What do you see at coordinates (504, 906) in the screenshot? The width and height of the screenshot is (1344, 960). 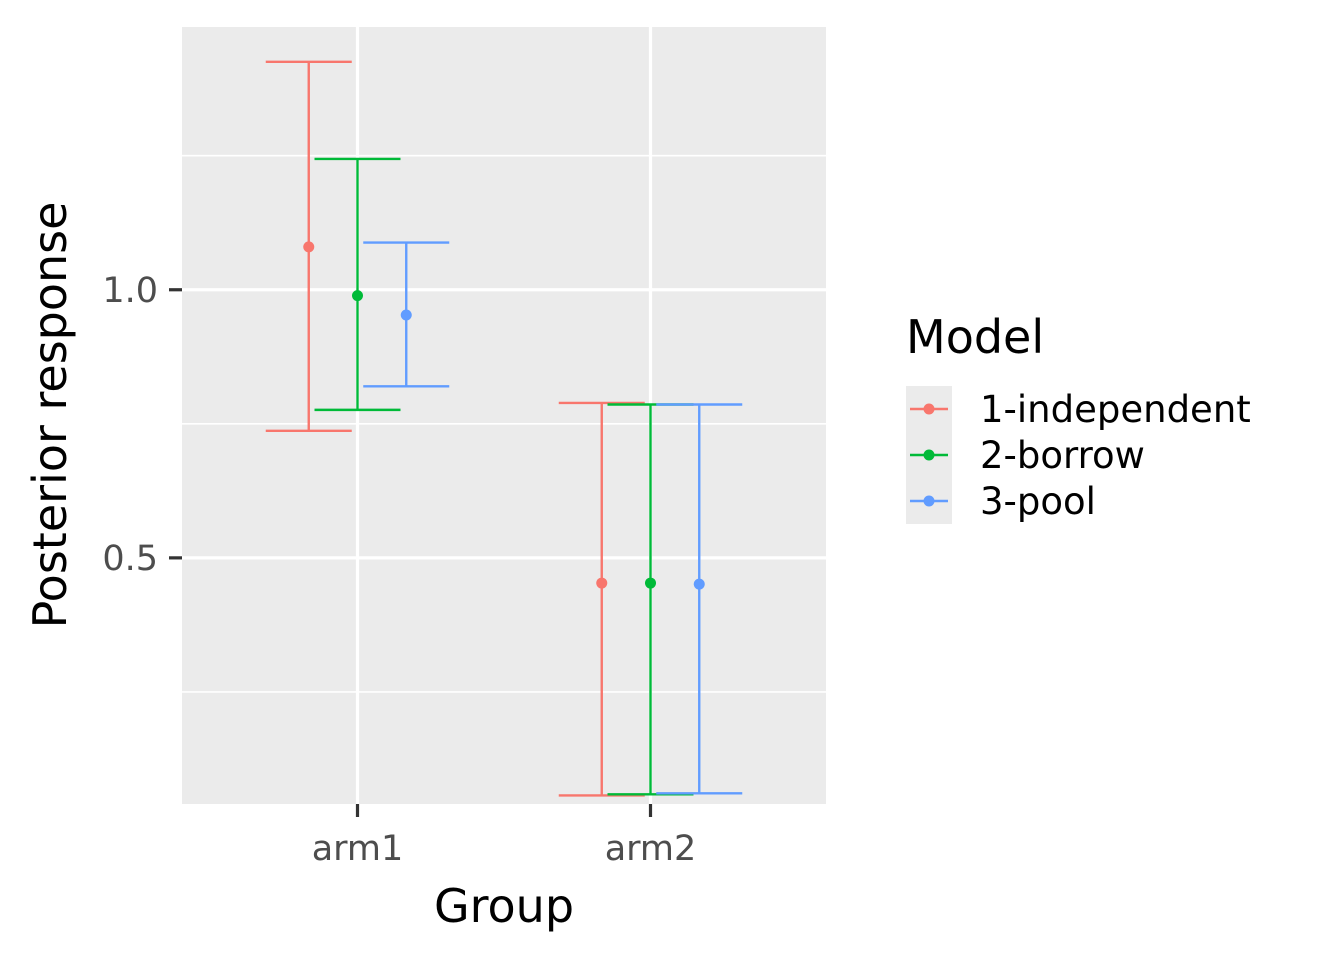 I see `x-axis-title: Group` at bounding box center [504, 906].